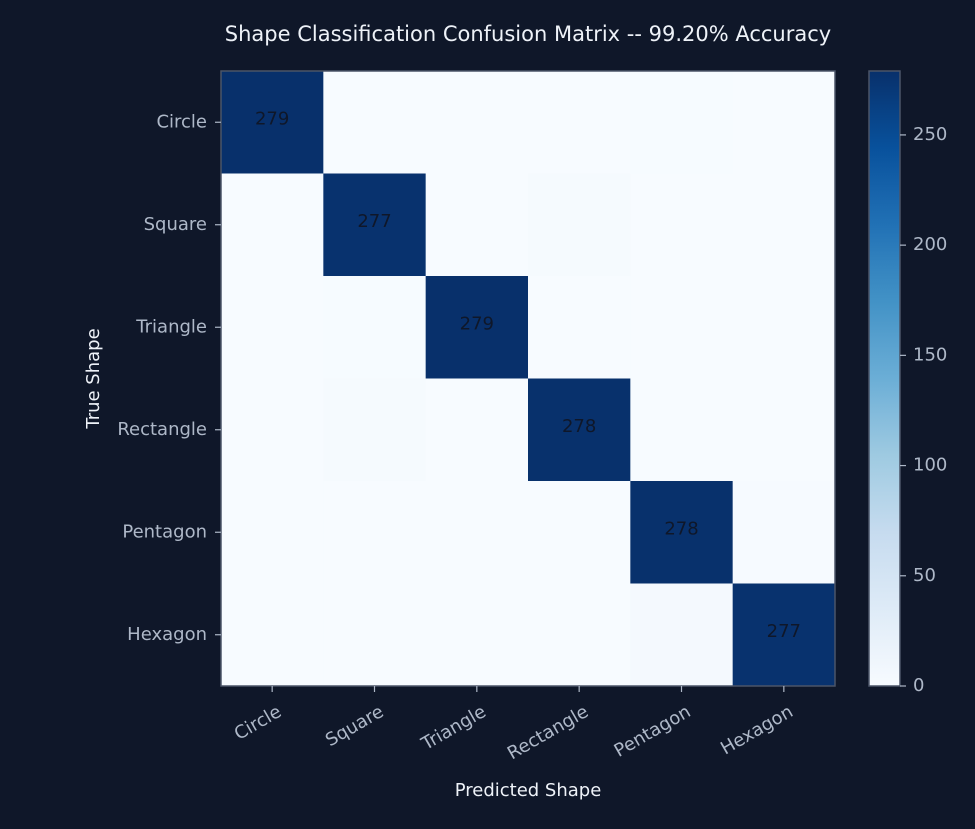  What do you see at coordinates (354, 726) in the screenshot?
I see `x-tick-label: Square` at bounding box center [354, 726].